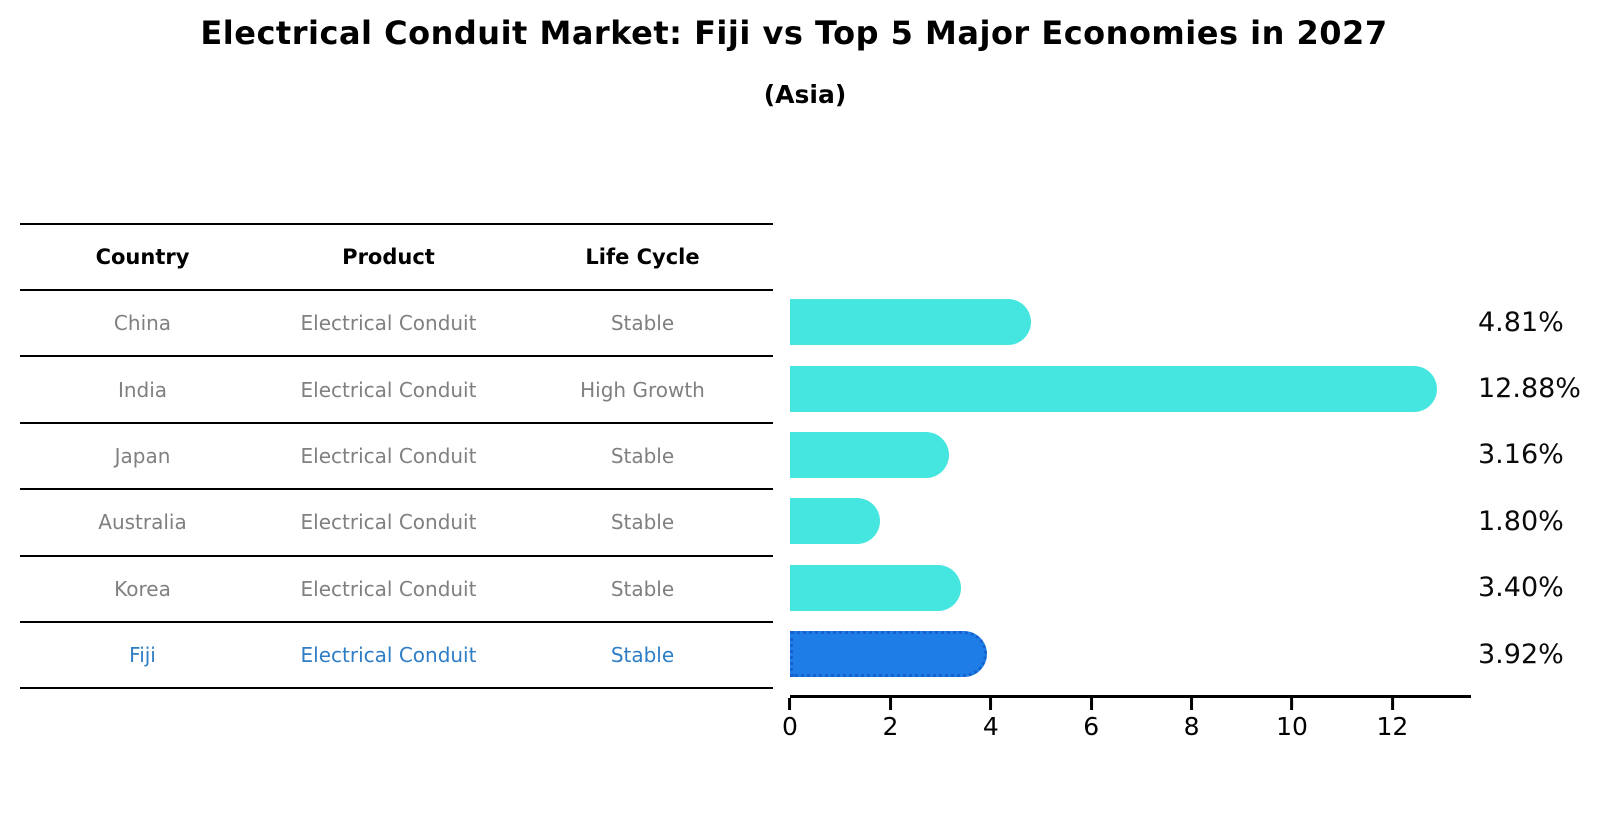 The height and width of the screenshot is (823, 1604). Describe the element at coordinates (642, 257) in the screenshot. I see `header-life-cycle: Life Cycle` at that location.